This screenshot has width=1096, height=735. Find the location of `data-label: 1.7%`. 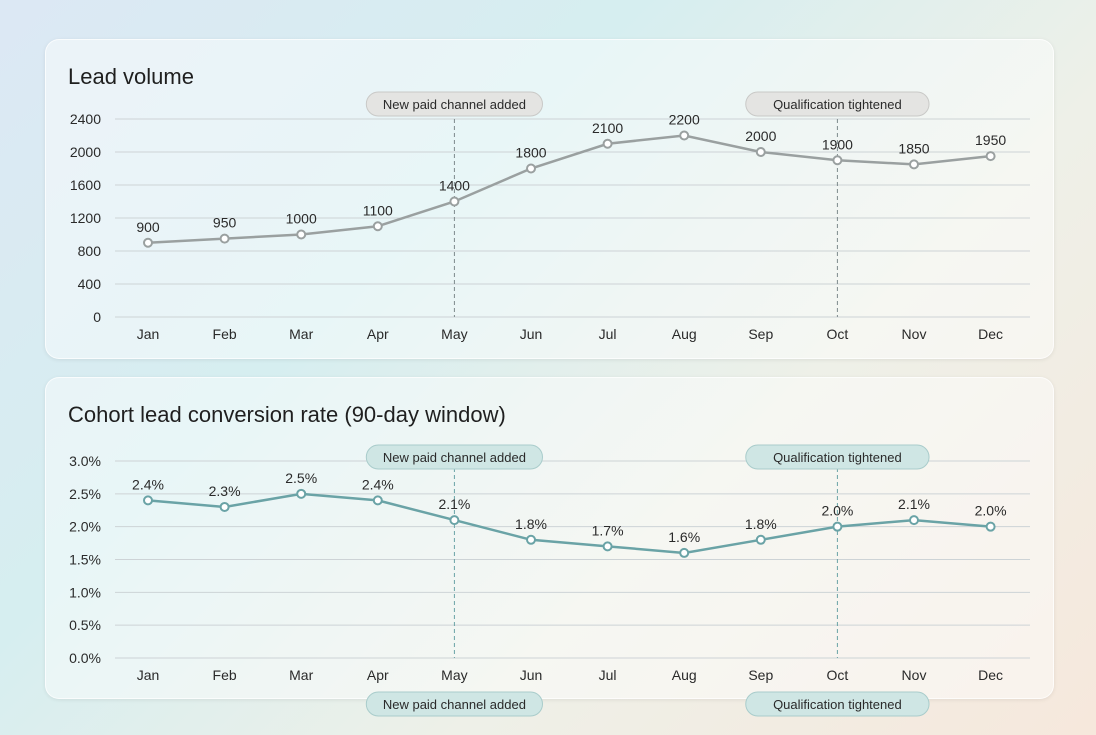

data-label: 1.7% is located at coordinates (608, 530).